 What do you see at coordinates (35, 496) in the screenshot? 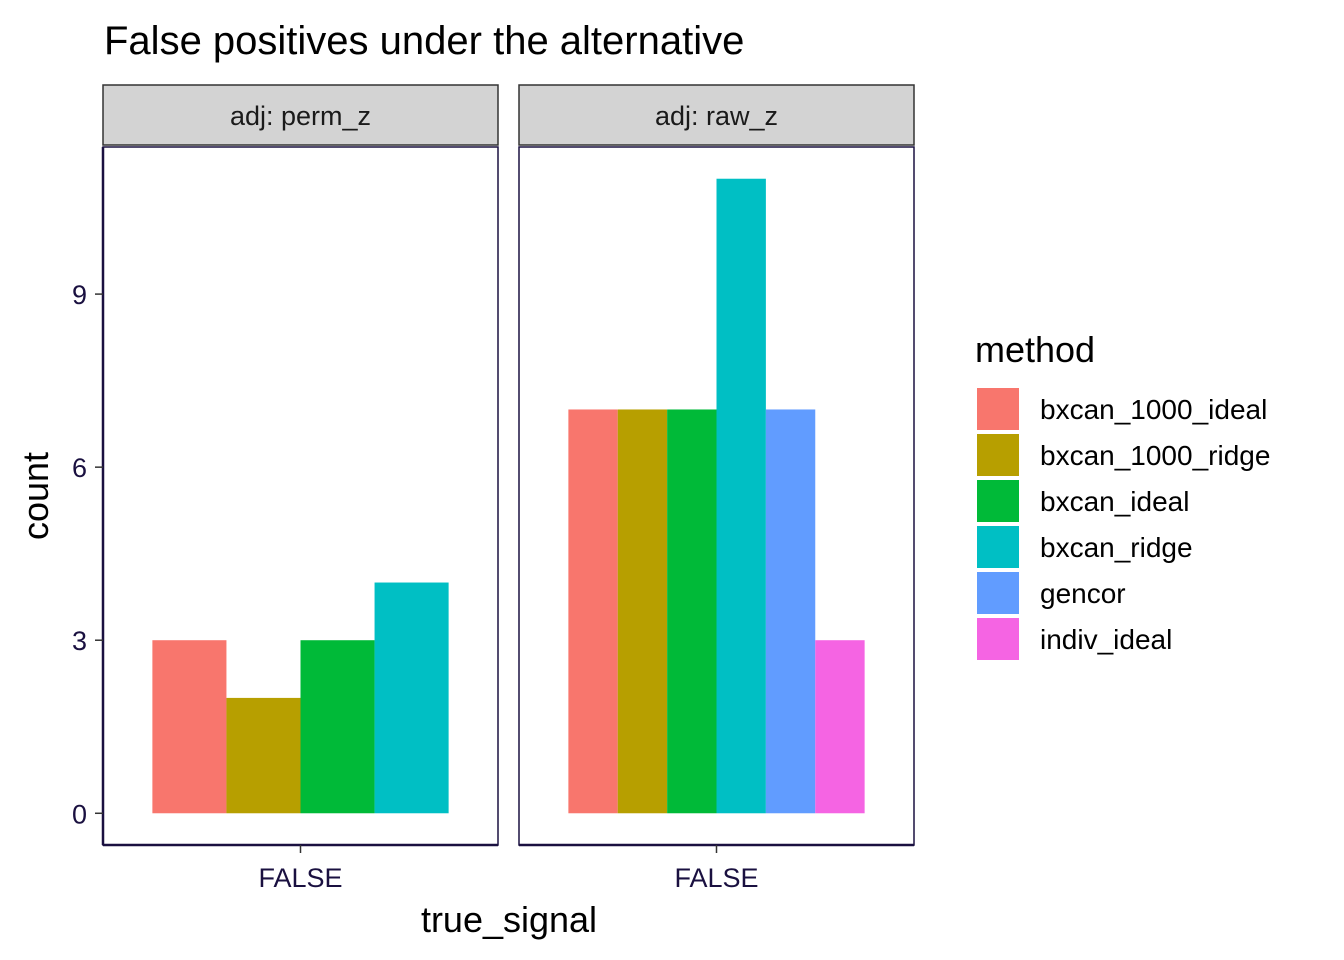
I see `y-axis-title: count` at bounding box center [35, 496].